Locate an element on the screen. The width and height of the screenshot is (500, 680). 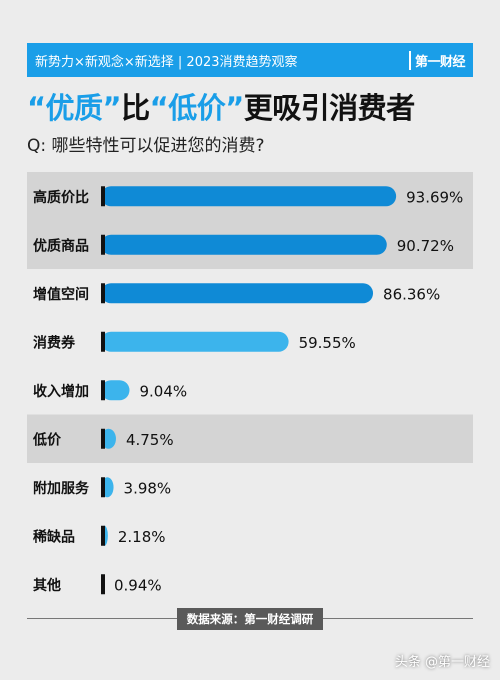
category-label: 稀缺品 is located at coordinates (54, 536).